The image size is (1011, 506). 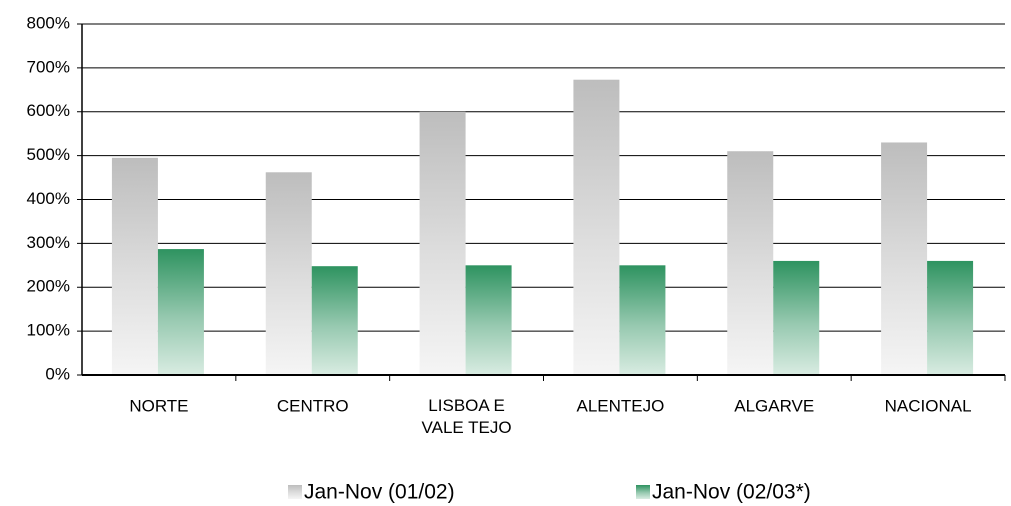 I want to click on y-tick-label: 100%, so click(x=48, y=330).